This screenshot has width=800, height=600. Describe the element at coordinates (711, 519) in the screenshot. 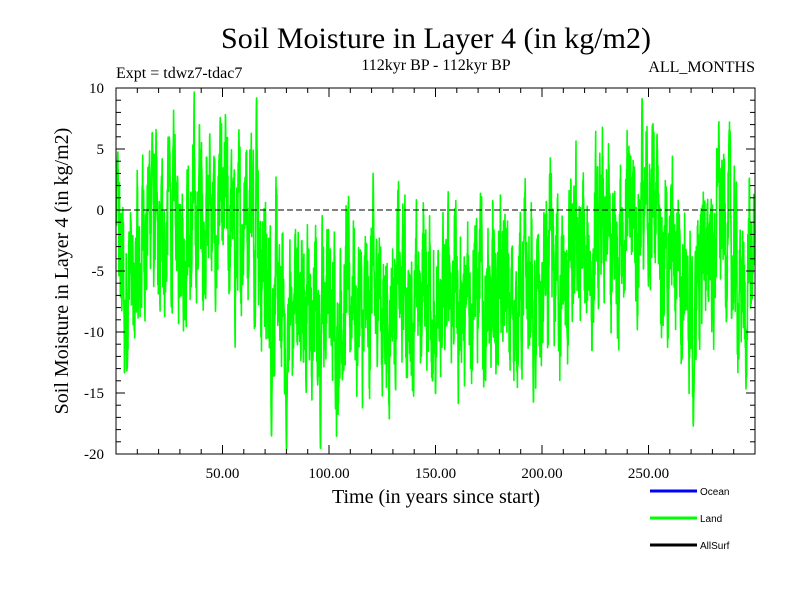

I see `legend-label-land: Land` at that location.